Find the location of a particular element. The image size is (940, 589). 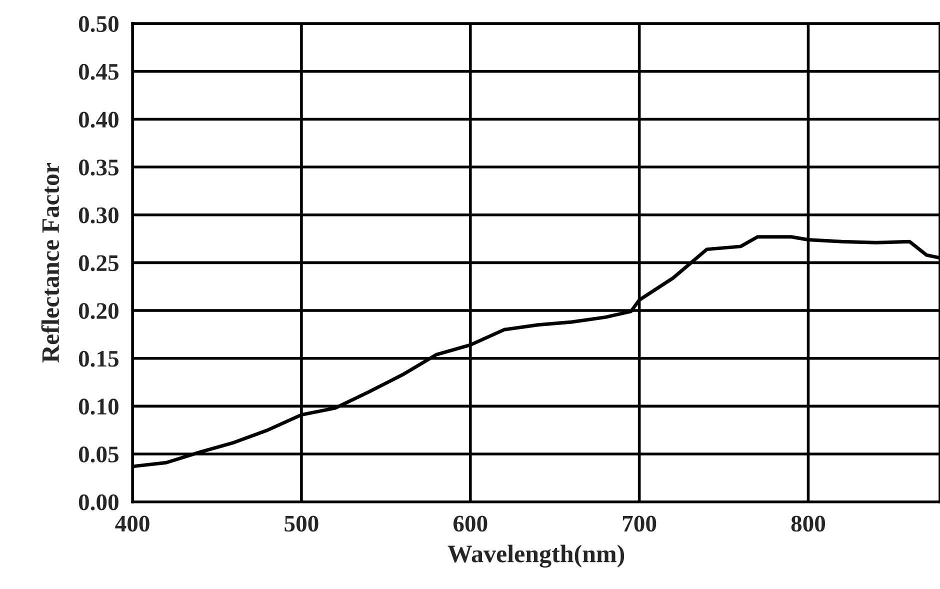

y-tick-label: 0.30 is located at coordinates (98, 215).